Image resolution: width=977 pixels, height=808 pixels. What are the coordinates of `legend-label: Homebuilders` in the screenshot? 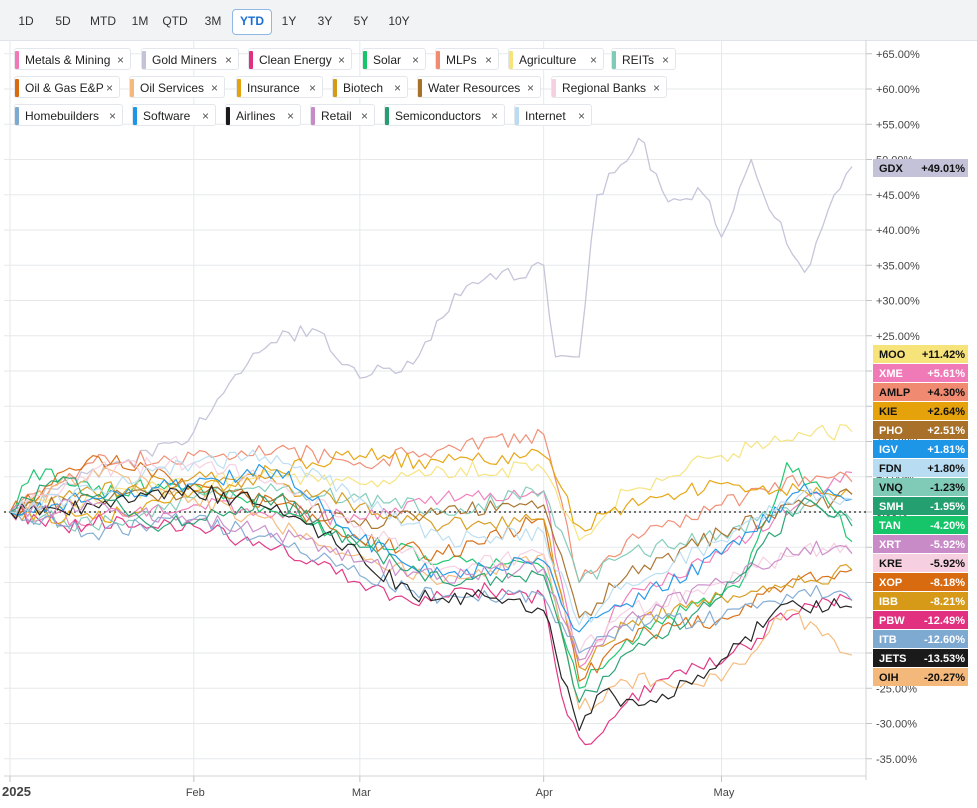 It's located at (62, 116).